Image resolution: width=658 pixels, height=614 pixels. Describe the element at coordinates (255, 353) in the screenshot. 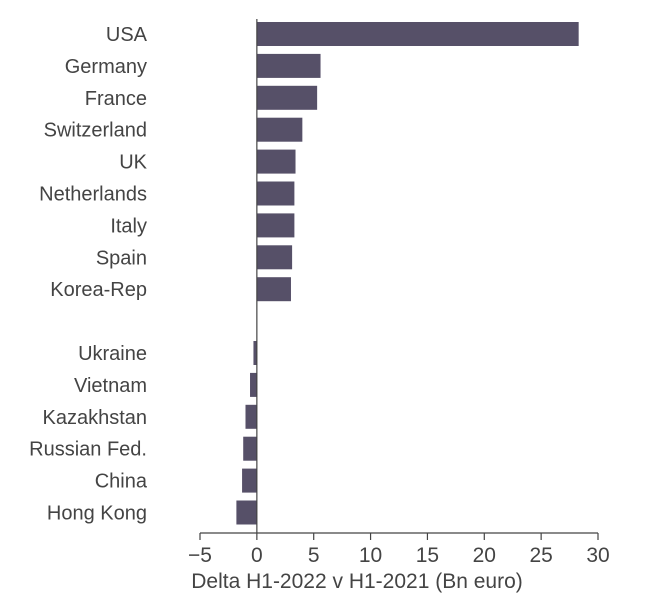

I see `bar-ukraine` at that location.